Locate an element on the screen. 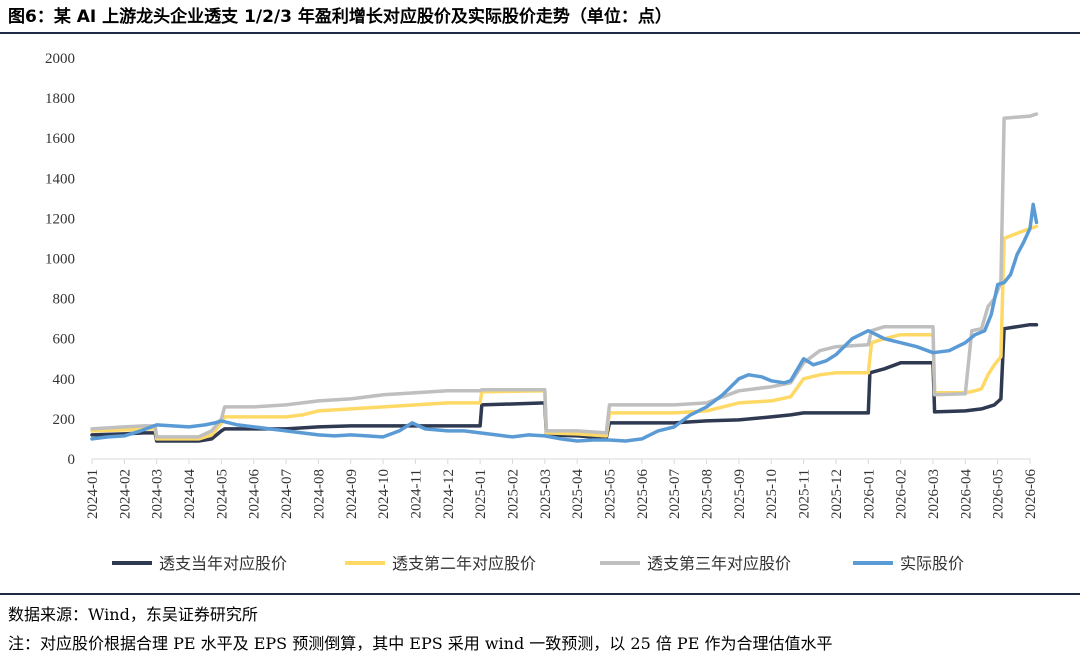 This screenshot has width=1080, height=656. x-tick-label: 2026-06 is located at coordinates (1031, 494).